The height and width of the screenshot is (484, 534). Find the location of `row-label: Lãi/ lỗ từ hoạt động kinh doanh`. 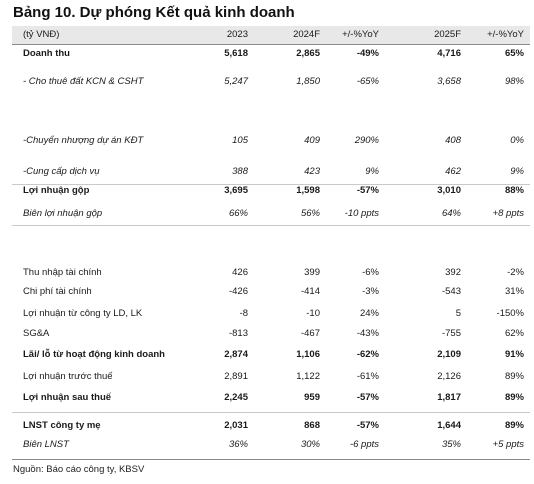

row-label: Lãi/ lỗ từ hoạt động kinh doanh is located at coordinates (94, 354).